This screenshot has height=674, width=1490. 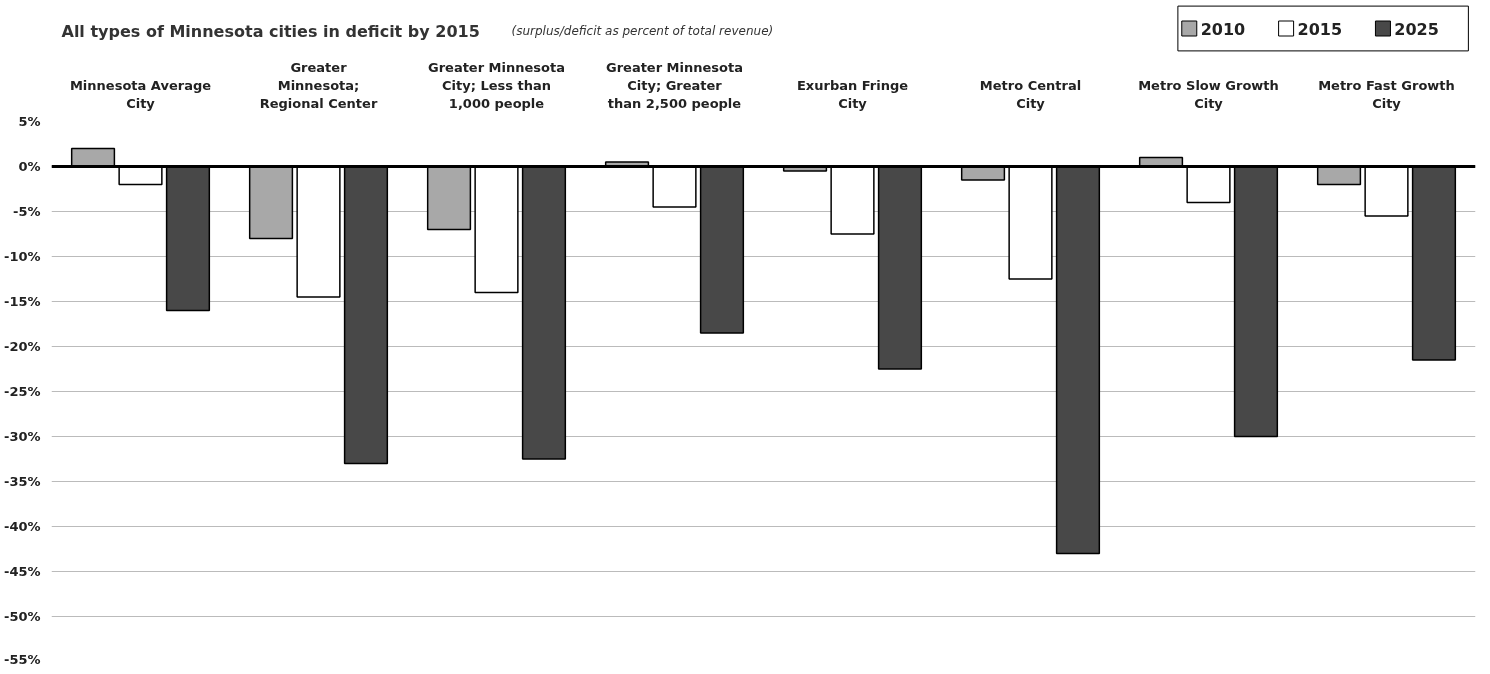 What do you see at coordinates (27, 211) in the screenshot?
I see `y-tick-label: -5%` at bounding box center [27, 211].